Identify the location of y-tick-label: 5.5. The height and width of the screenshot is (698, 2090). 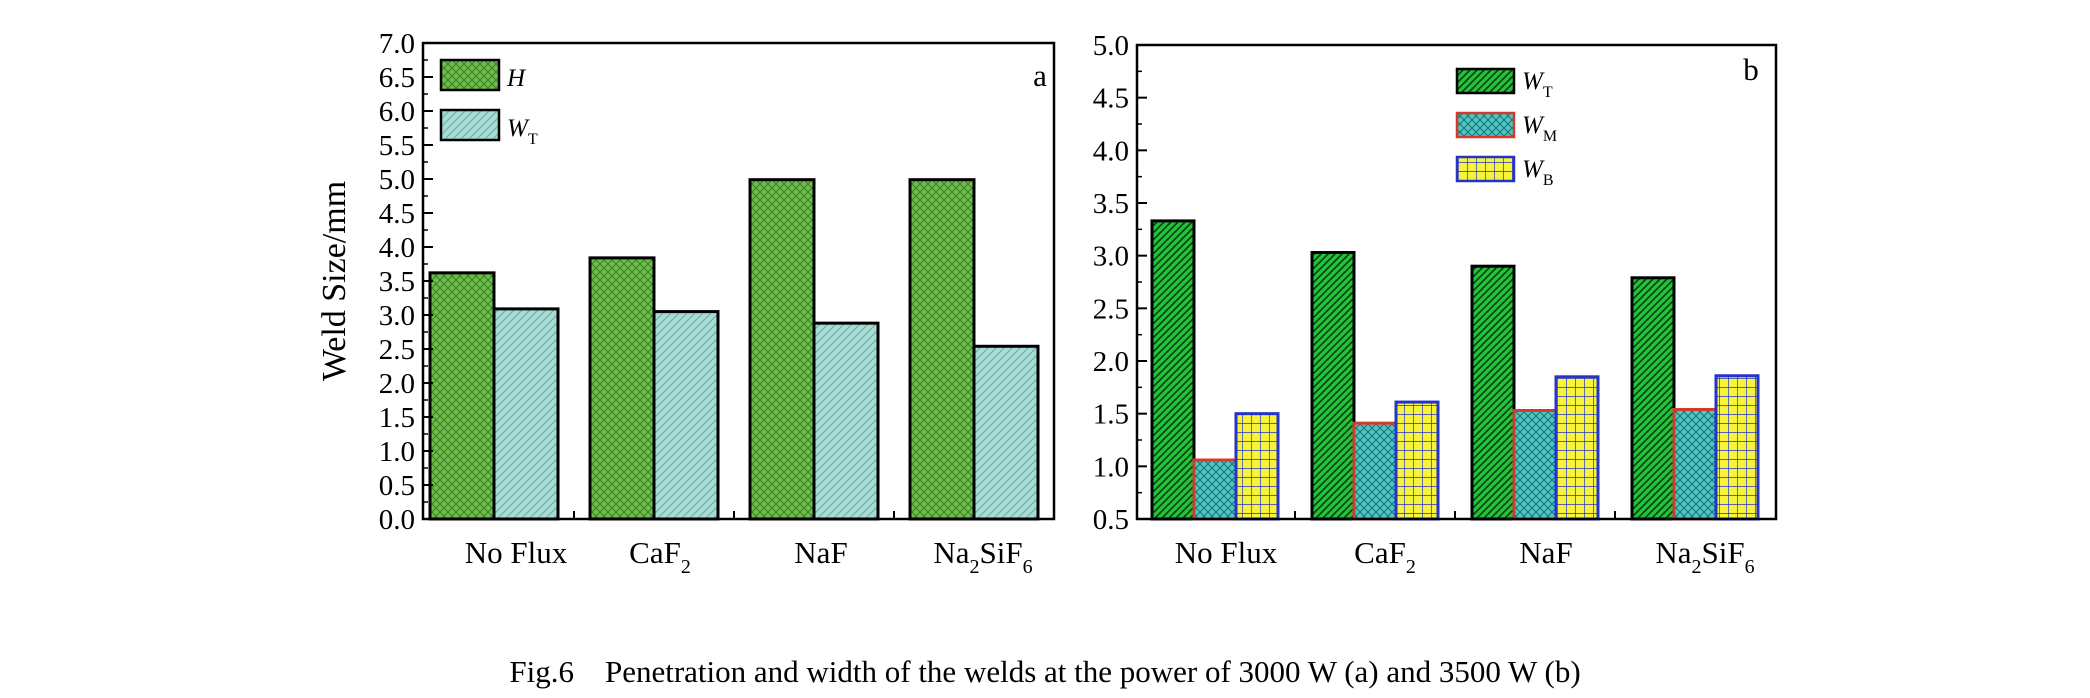
(397, 146).